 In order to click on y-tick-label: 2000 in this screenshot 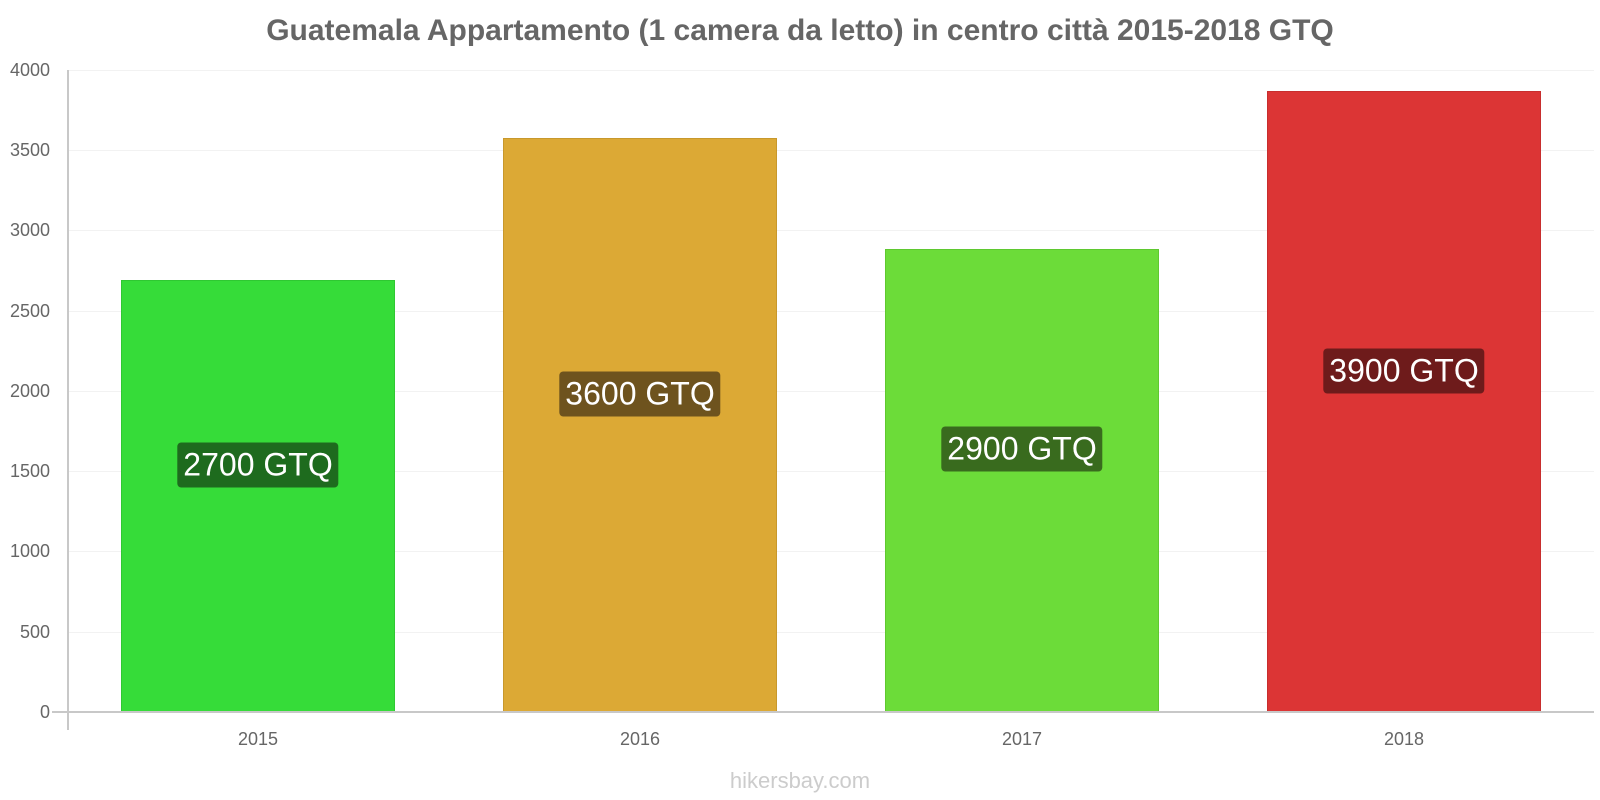, I will do `click(29, 391)`.